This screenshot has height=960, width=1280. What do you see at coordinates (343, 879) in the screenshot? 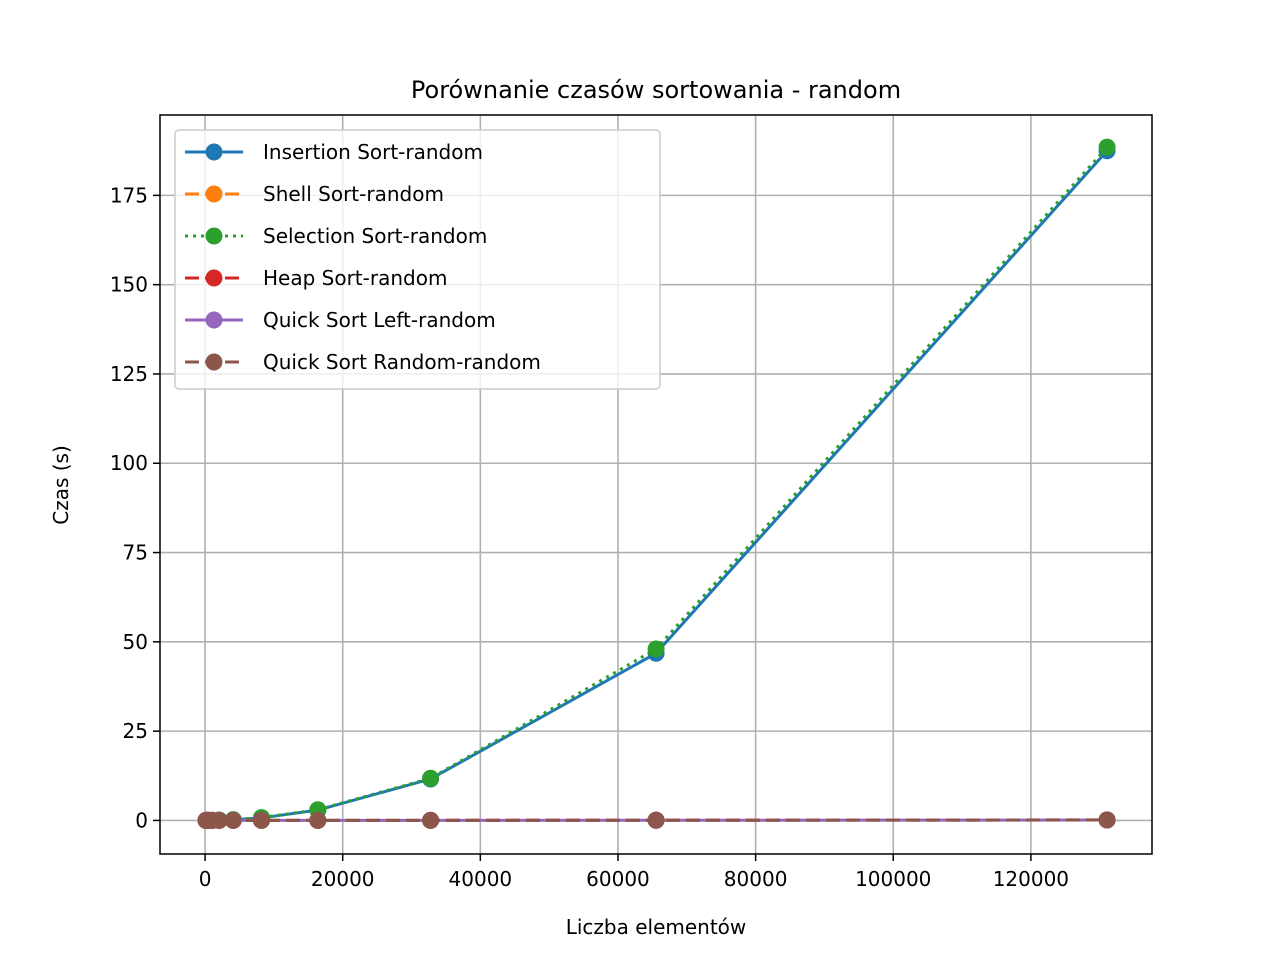
I see `x-tick-label: 20000` at bounding box center [343, 879].